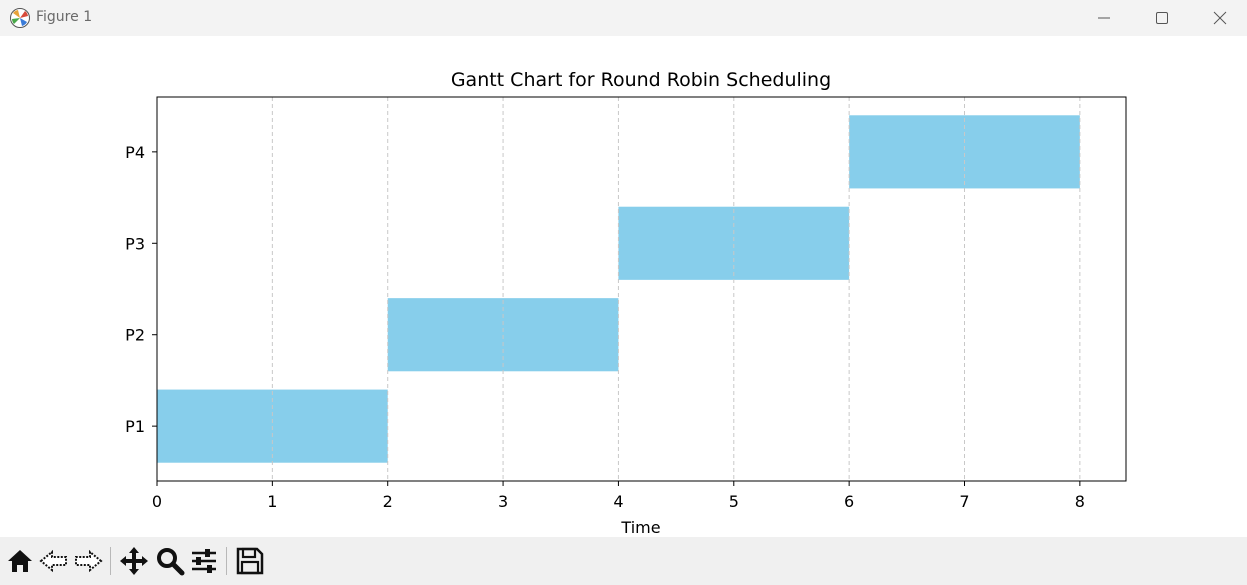  I want to click on x-tick-label: 6, so click(849, 501).